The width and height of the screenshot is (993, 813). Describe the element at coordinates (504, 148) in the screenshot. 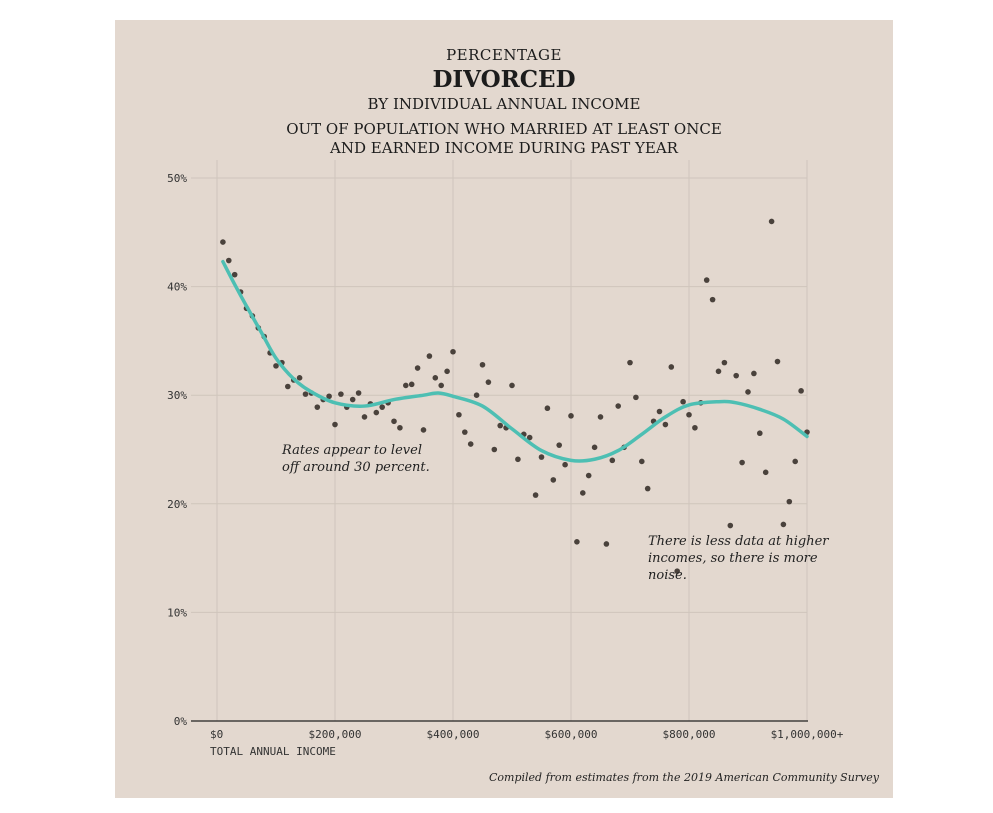

I see `title-line-4b: AND EARNED INCOME DURING PAST YEAR` at that location.